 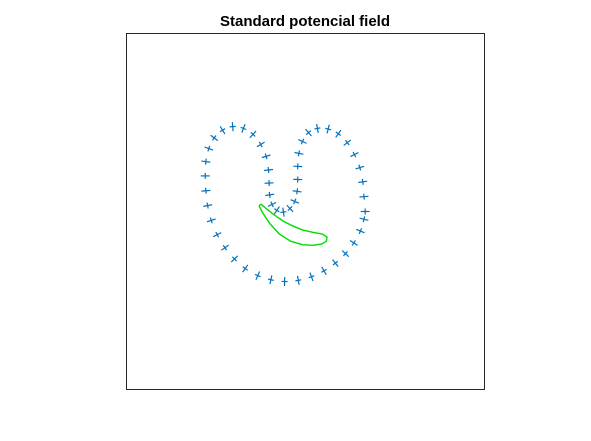 What do you see at coordinates (305, 21) in the screenshot?
I see `chart-title: Standard potencial field` at bounding box center [305, 21].